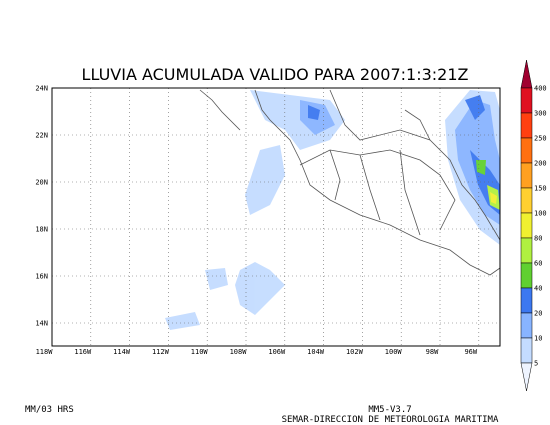  I want to click on lon-label: 104W, so click(316, 352).